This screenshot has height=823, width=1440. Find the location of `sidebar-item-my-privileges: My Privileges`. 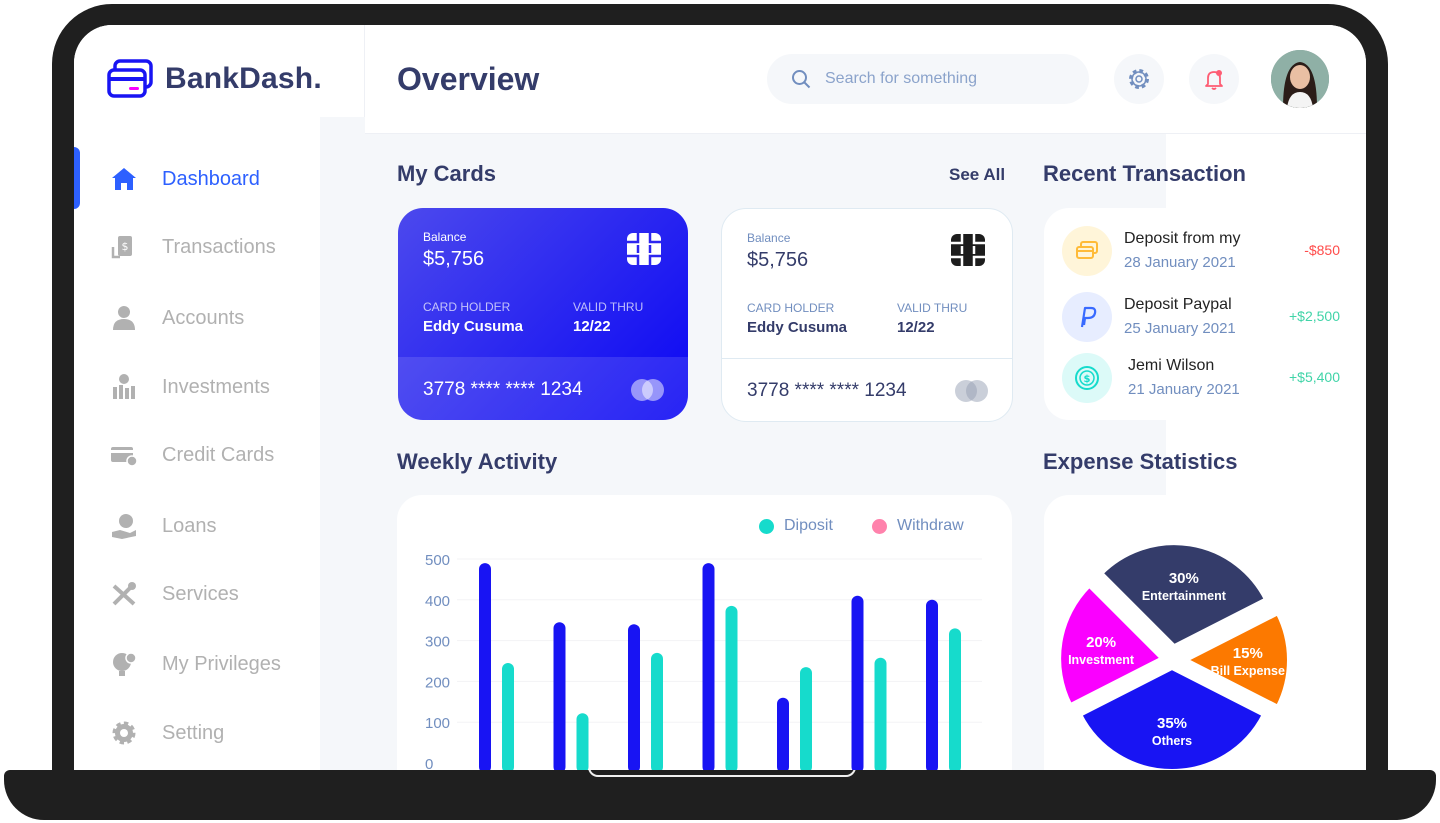

sidebar-item-my-privileges: My Privileges is located at coordinates (219, 664).